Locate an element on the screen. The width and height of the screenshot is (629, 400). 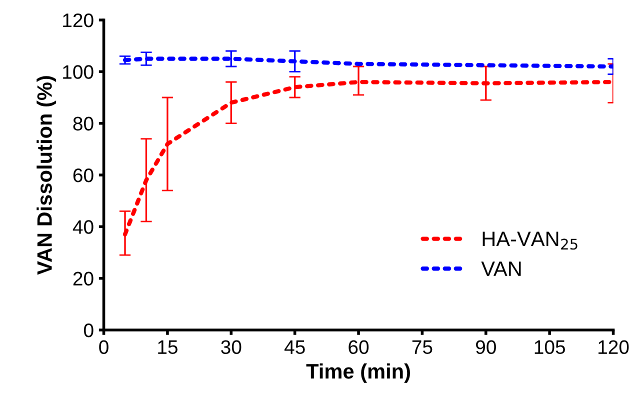
y-tick-label: 80 is located at coordinates (83, 123).